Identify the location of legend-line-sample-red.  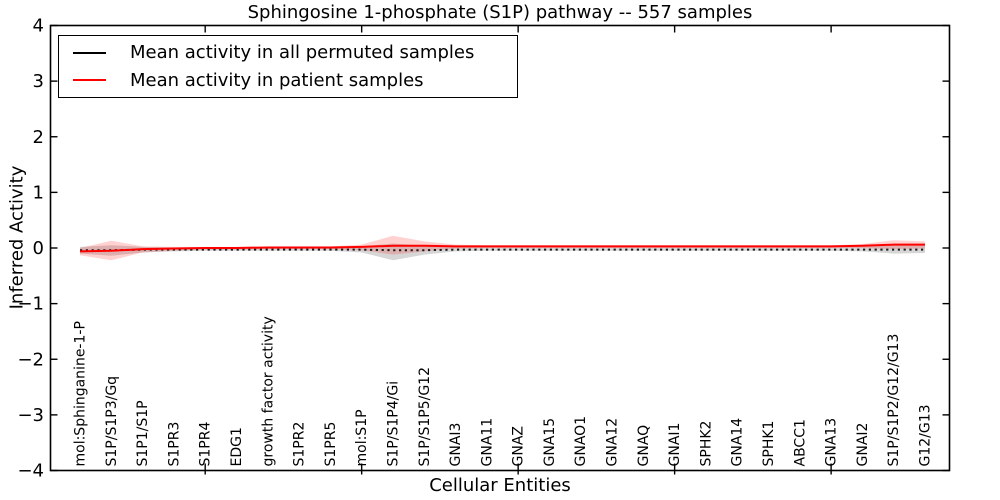
(89, 80).